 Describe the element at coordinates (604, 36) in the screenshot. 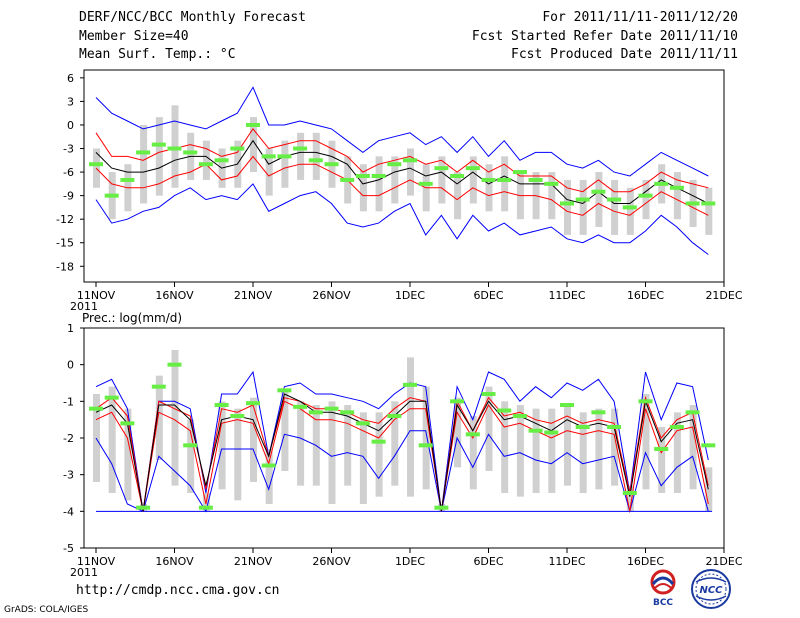

I see `period-line-2: Fcst Started Refer Date 2011/11/10` at that location.